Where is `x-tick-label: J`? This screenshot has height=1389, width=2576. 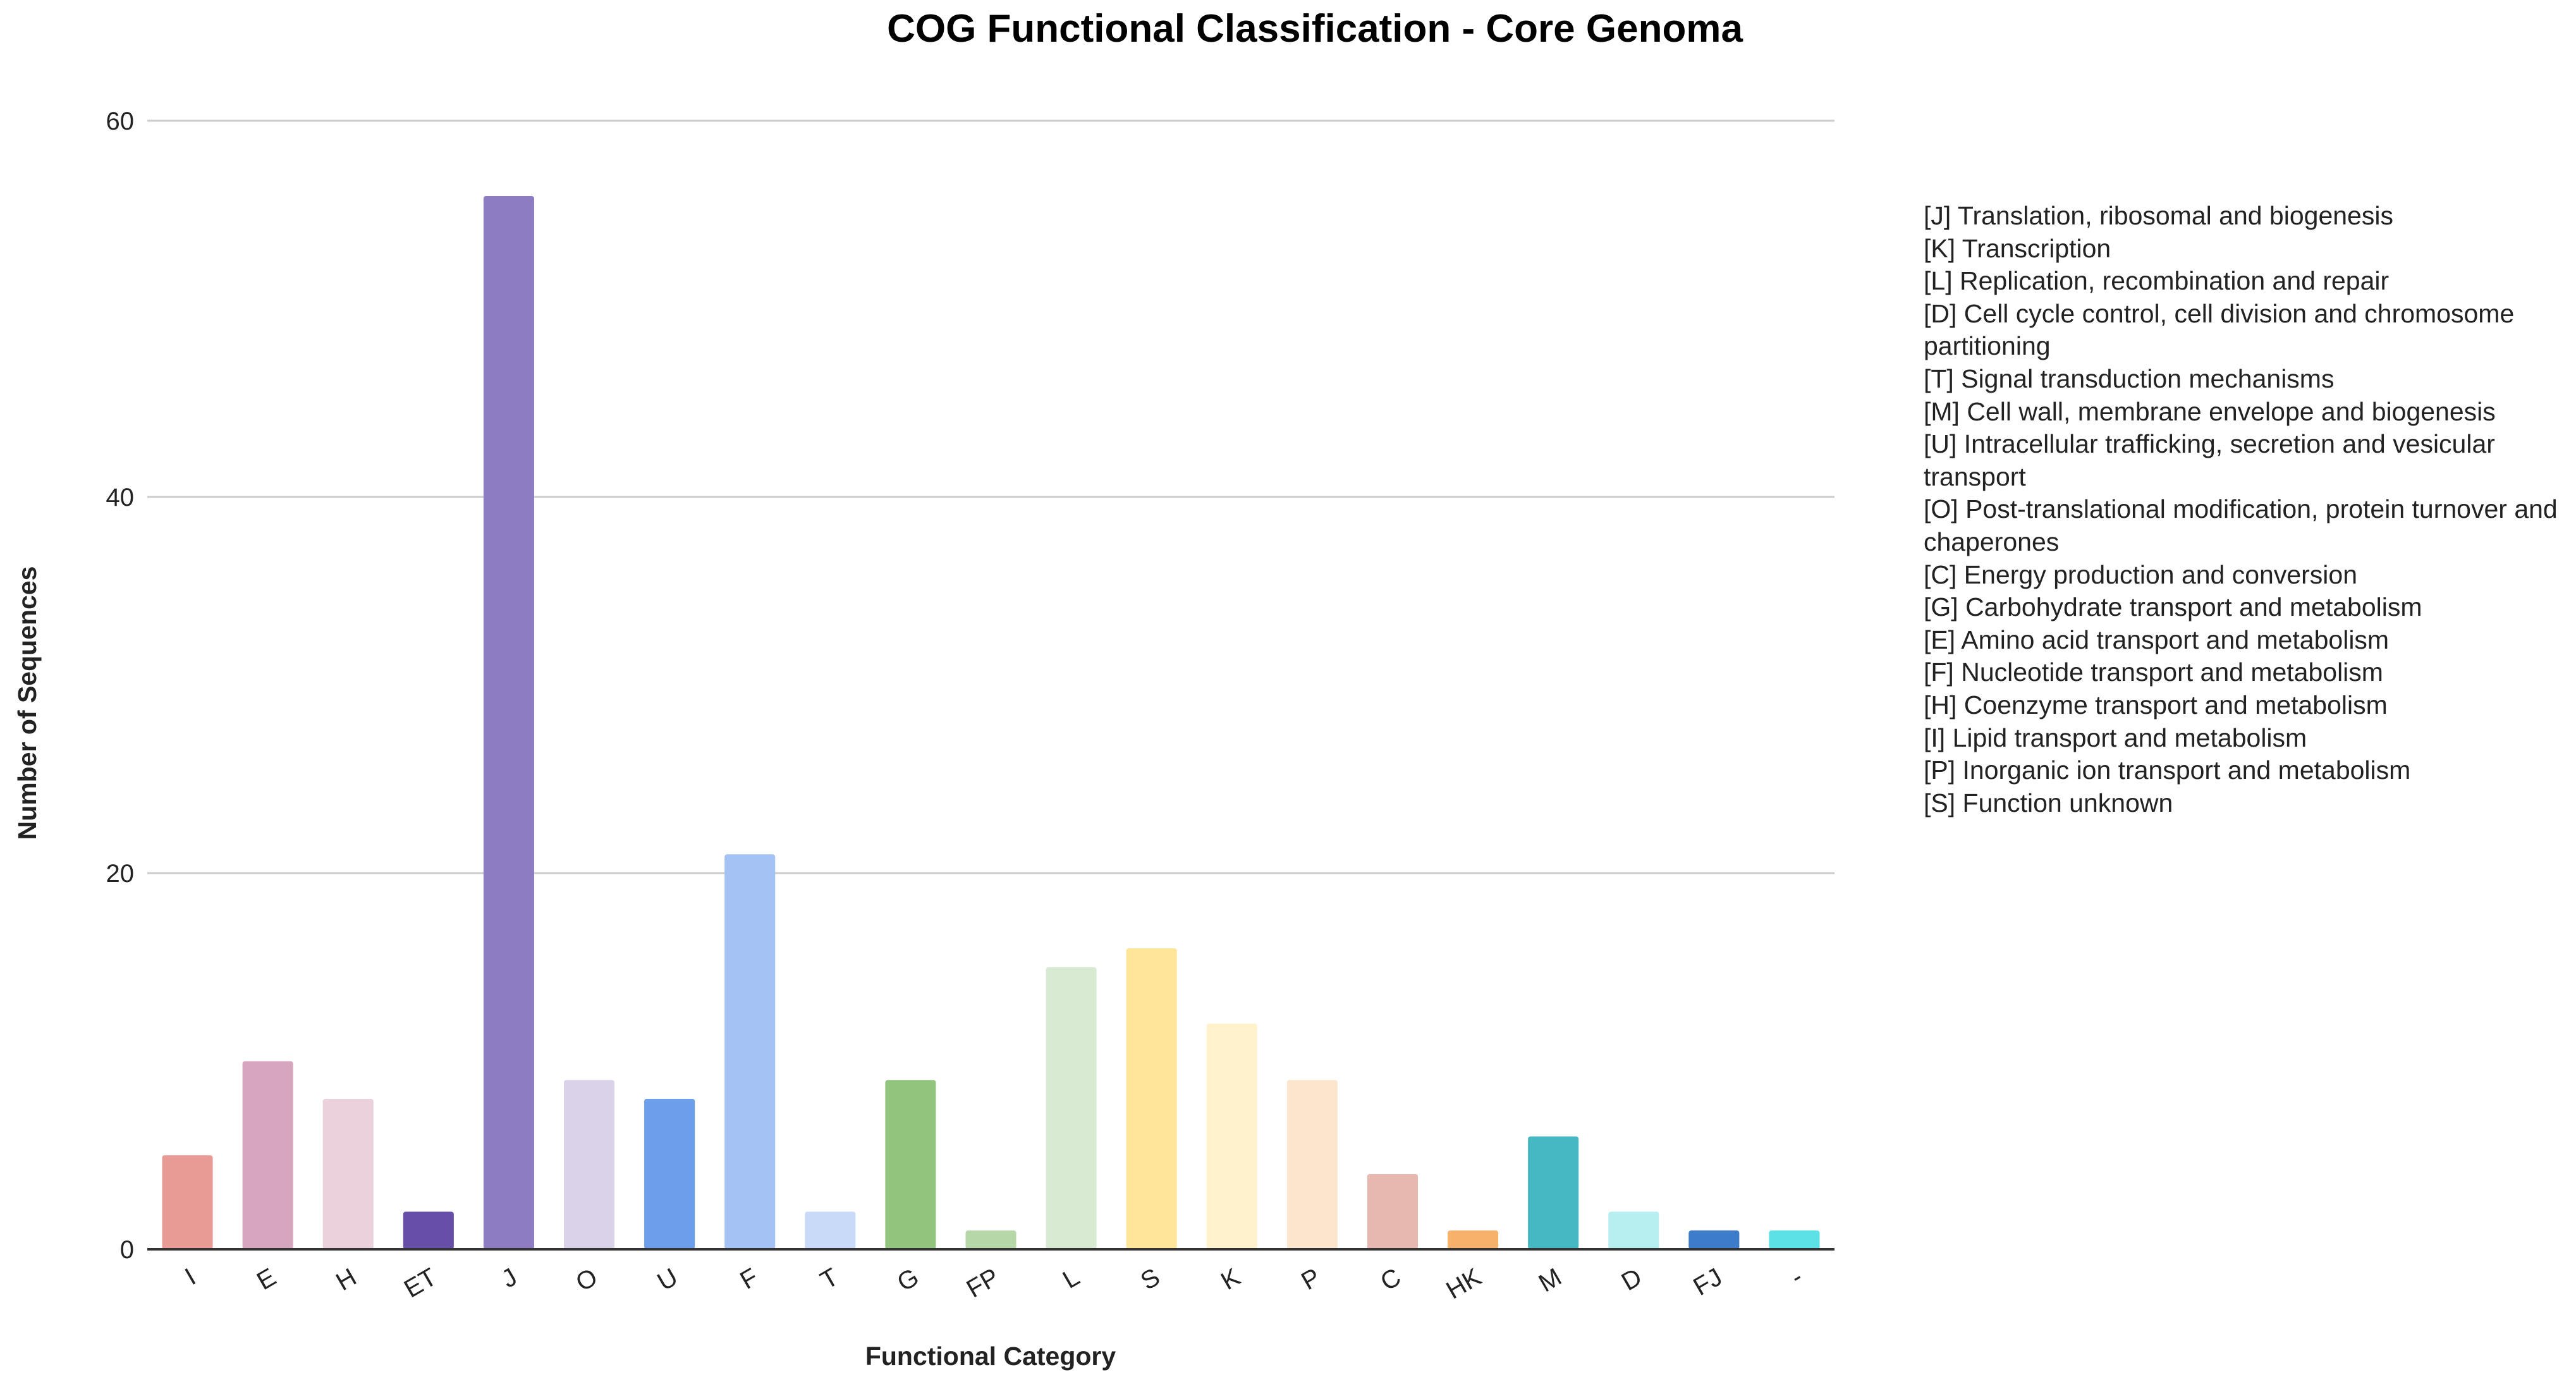 x-tick-label: J is located at coordinates (509, 1278).